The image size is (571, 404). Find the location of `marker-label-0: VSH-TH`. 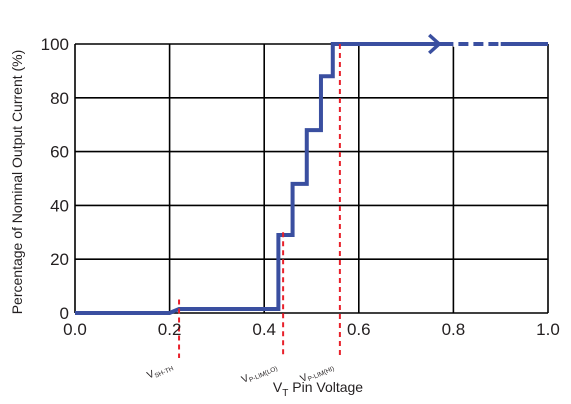

marker-label-0: VSH-TH is located at coordinates (160, 372).